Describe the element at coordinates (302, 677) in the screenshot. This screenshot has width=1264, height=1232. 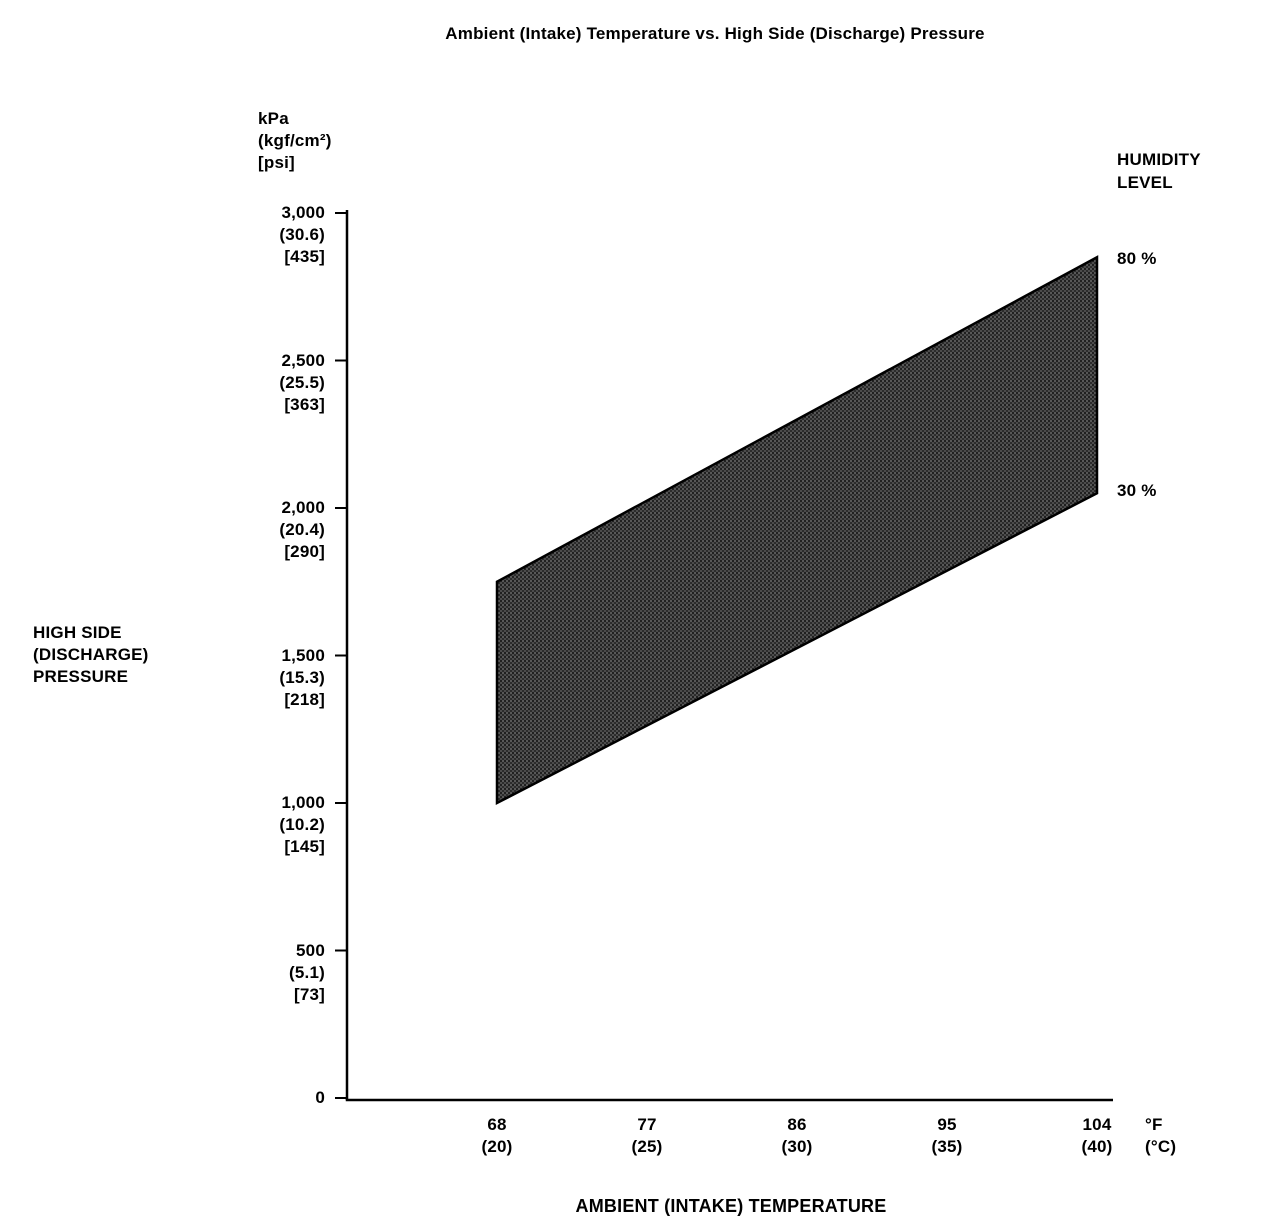
I see `y-tick-label: 1,500 (15.3) [218]` at that location.